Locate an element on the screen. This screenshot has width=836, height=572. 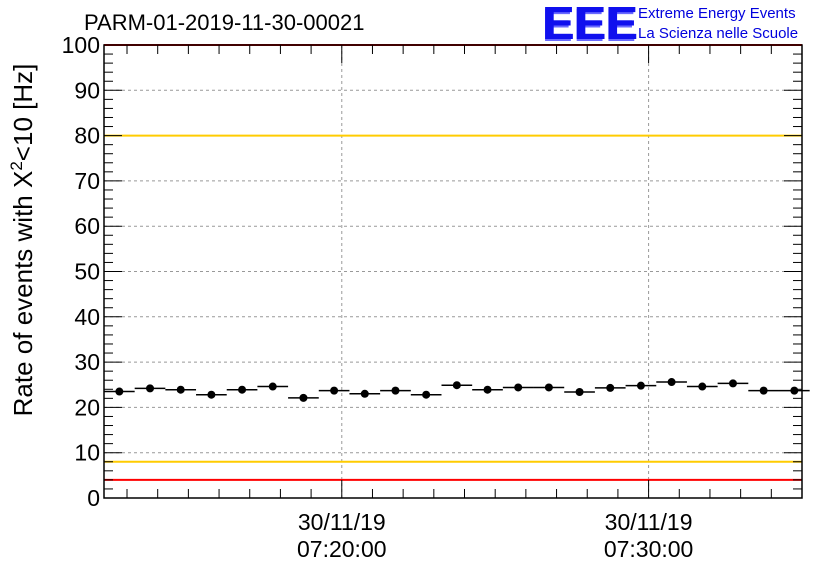
y-tick-label: 80 is located at coordinates (87, 136).